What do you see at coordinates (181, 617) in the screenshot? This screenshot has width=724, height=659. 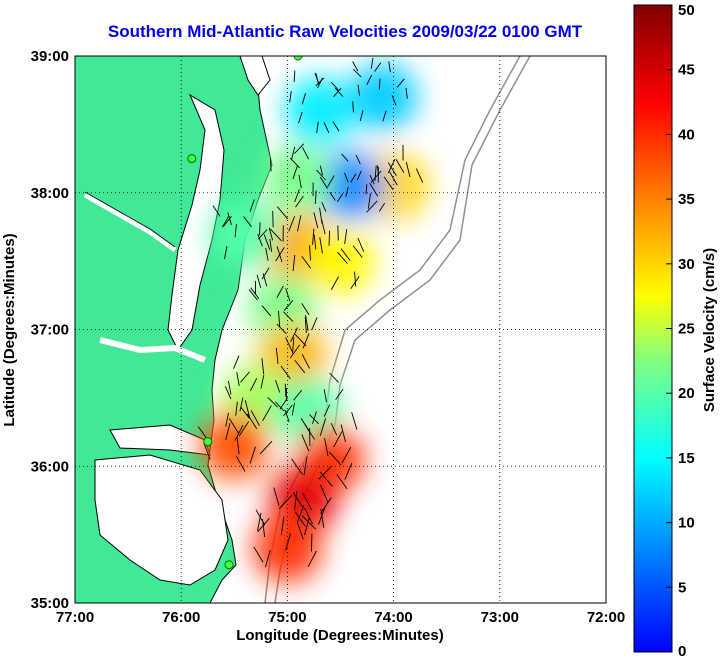 I see `x-tick-label: 76:00` at bounding box center [181, 617].